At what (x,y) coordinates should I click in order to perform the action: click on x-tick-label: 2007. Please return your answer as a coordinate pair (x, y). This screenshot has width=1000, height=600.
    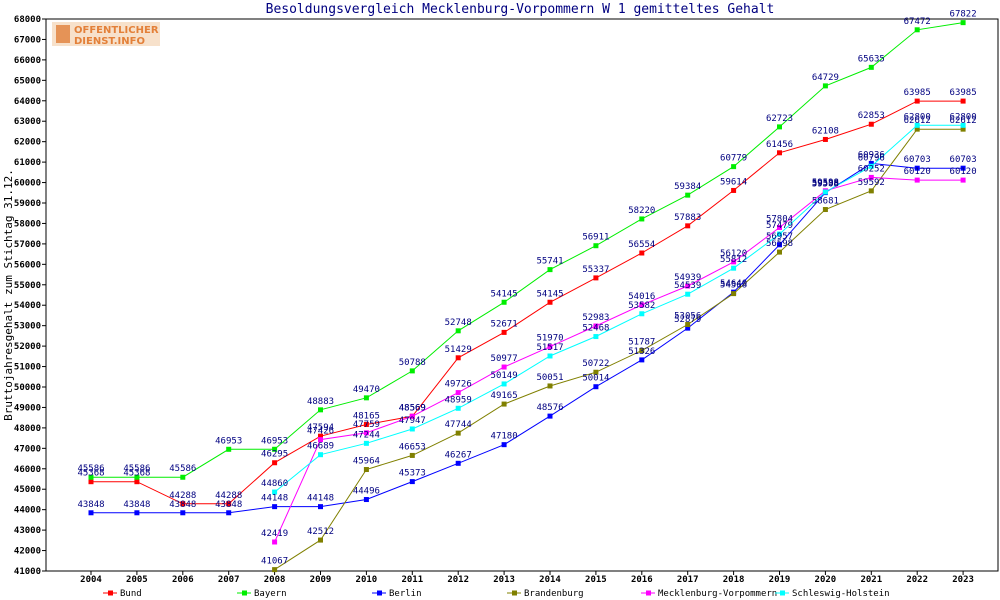
    Looking at the image, I should click on (229, 580).